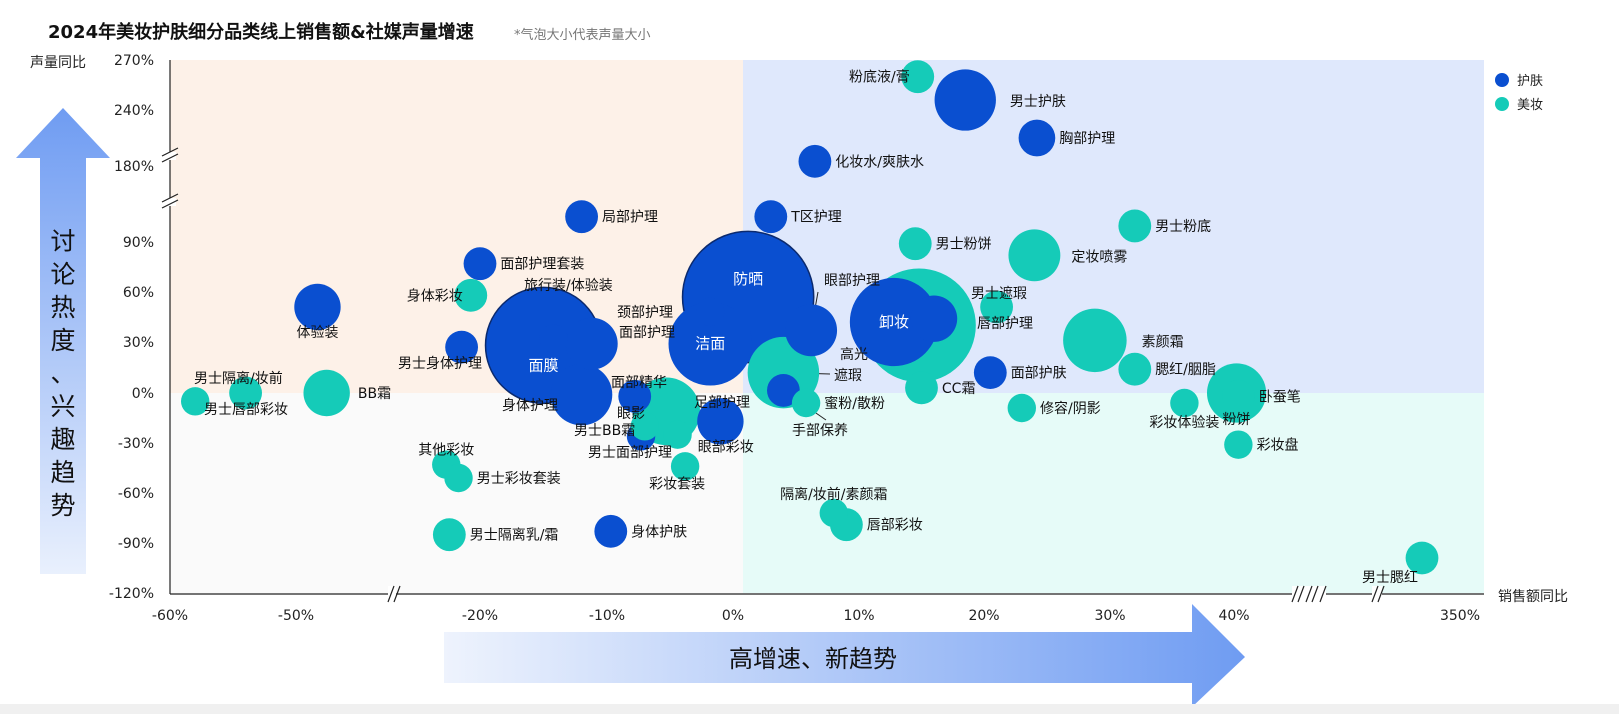 This screenshot has width=1619, height=714. What do you see at coordinates (733, 616) in the screenshot?
I see `x-tick-label: 0%` at bounding box center [733, 616].